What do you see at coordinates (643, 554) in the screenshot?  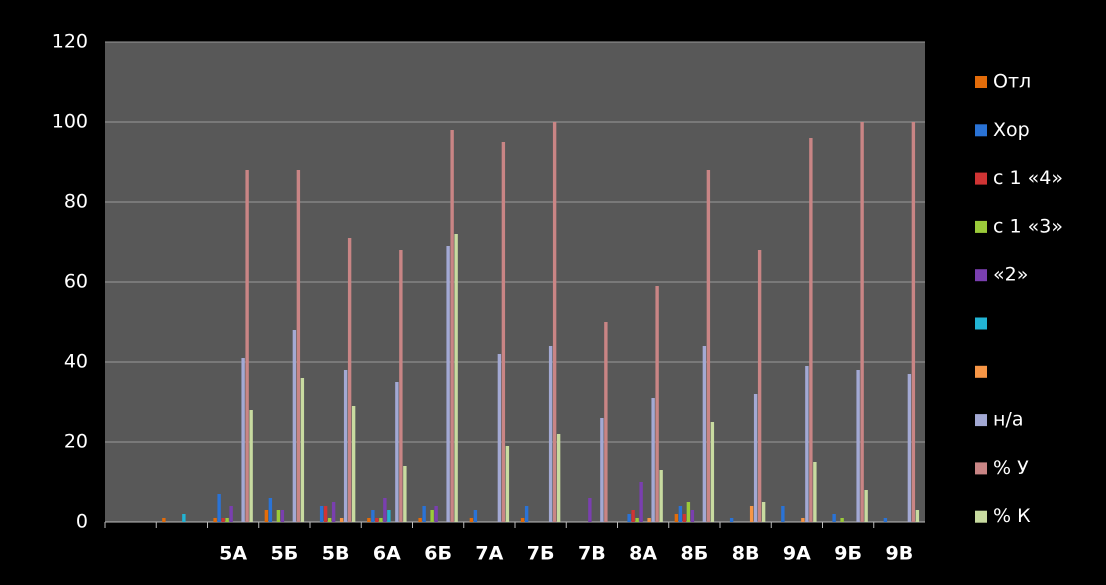 I see `x-tick-label: 8А` at bounding box center [643, 554].